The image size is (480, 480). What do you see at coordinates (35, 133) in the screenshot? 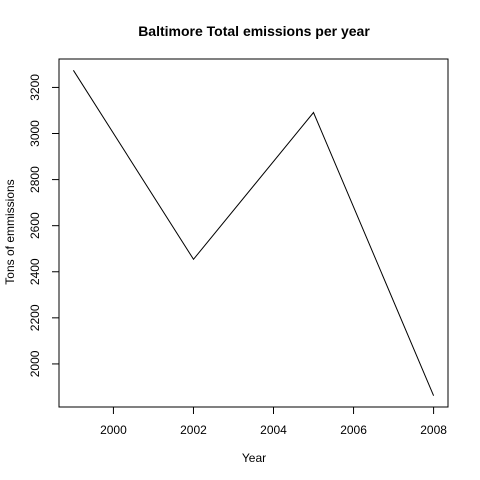
I see `y-tick-label: 3000` at bounding box center [35, 133].